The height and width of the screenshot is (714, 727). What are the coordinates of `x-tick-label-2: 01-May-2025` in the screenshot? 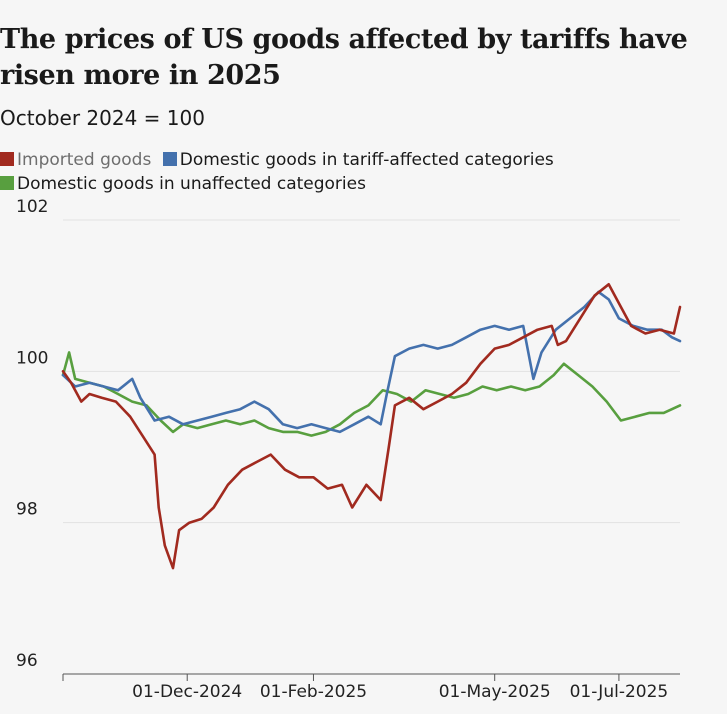 It's located at (495, 692).